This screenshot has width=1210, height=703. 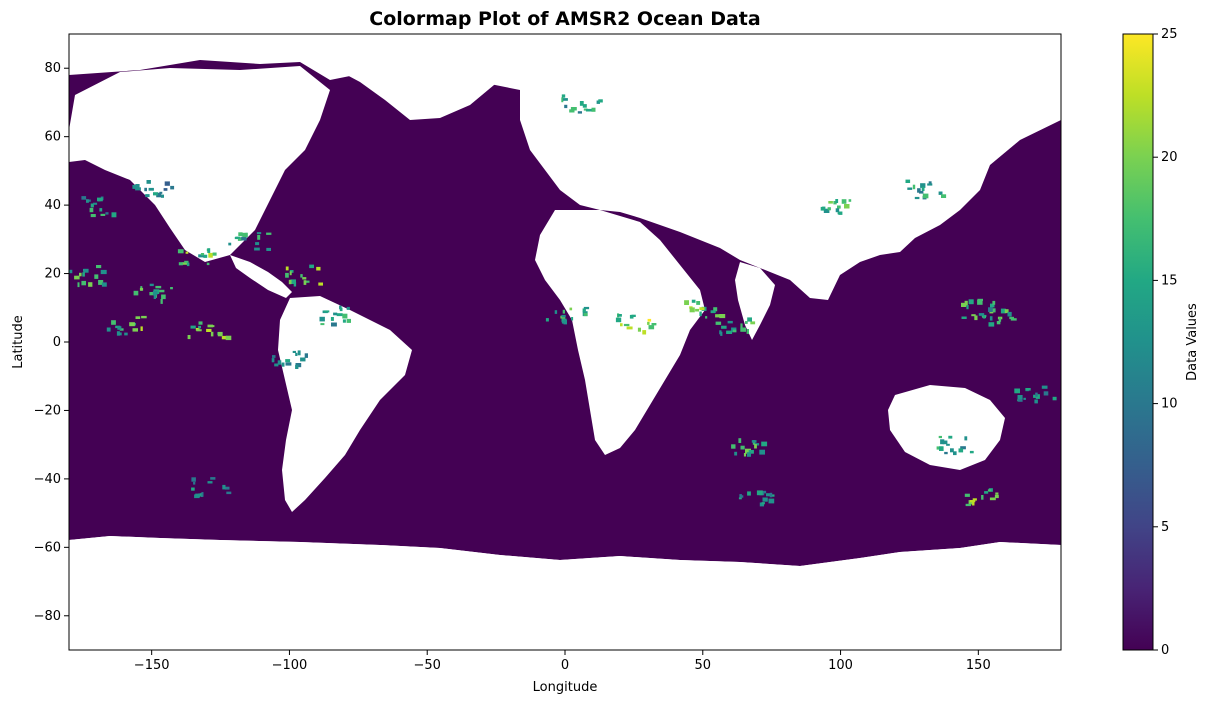 I want to click on land-india, so click(x=755, y=301).